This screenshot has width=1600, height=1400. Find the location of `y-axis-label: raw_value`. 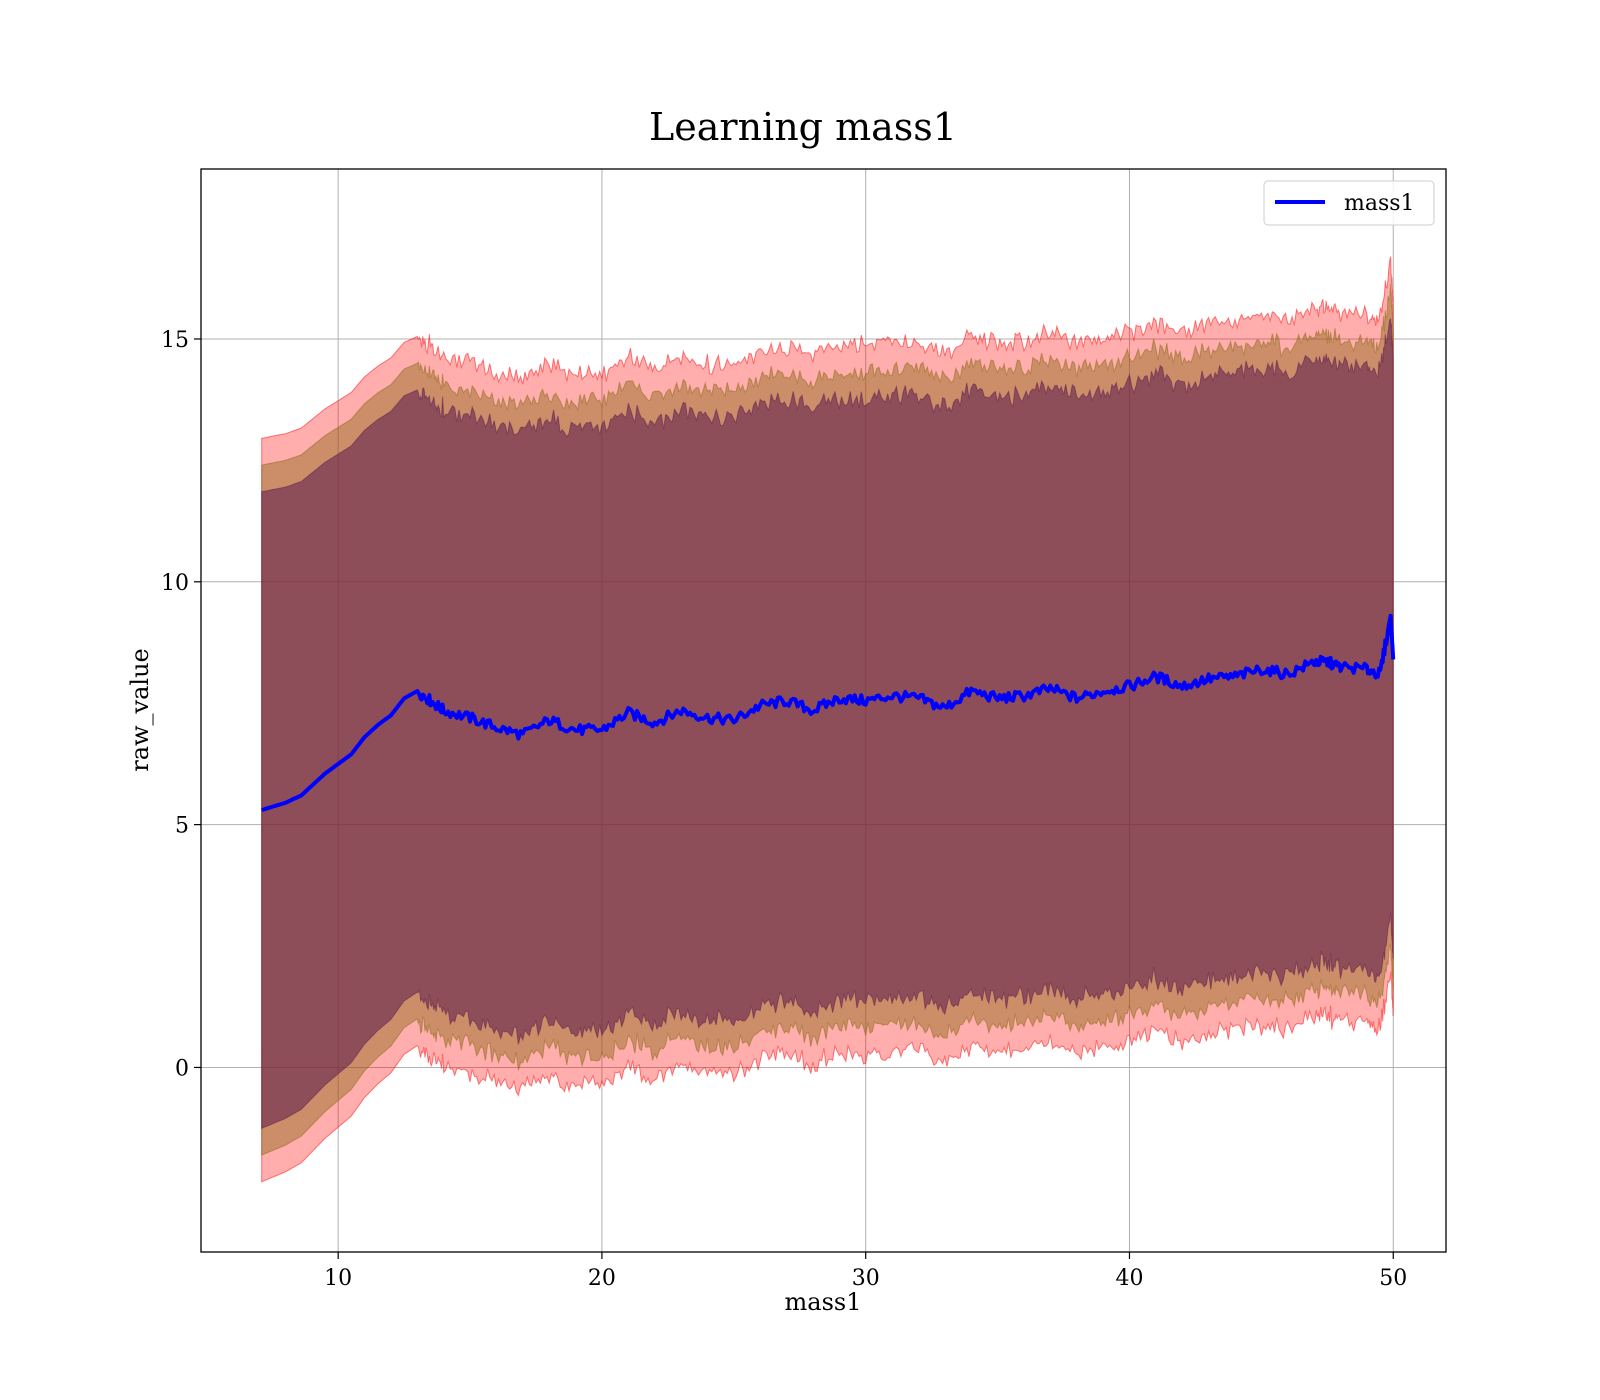

y-axis-label: raw_value is located at coordinates (140, 710).